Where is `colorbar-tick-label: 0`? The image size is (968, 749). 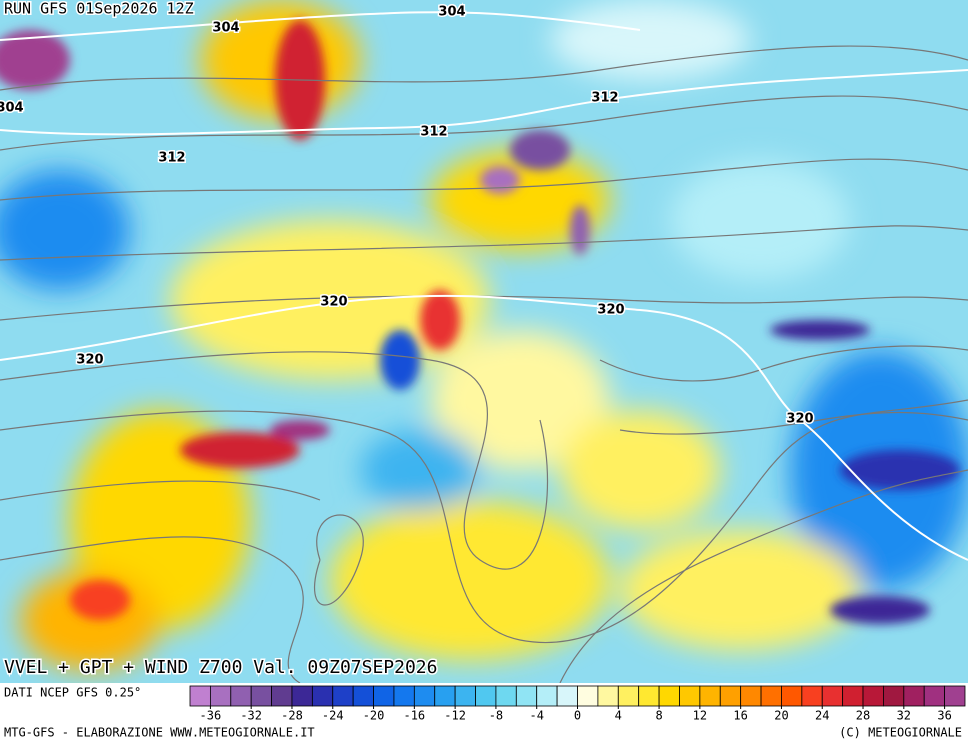
colorbar-tick-label: 0 is located at coordinates (577, 716).